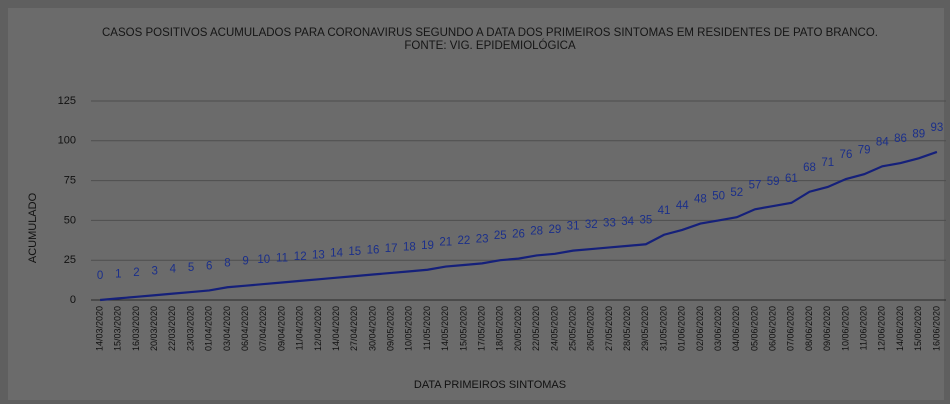  Describe the element at coordinates (209, 266) in the screenshot. I see `data-label: 6` at that location.